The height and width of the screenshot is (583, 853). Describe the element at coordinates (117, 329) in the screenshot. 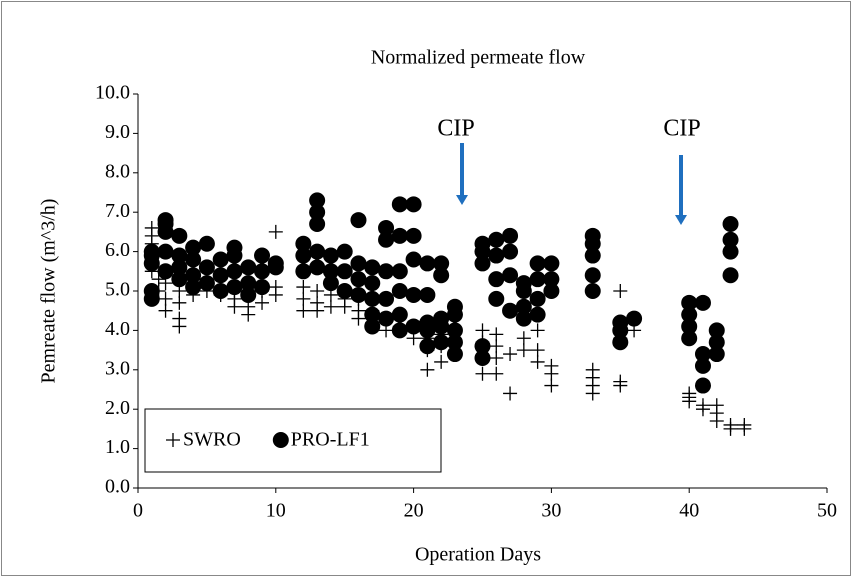

I see `y-tick-label: 4.0` at that location.